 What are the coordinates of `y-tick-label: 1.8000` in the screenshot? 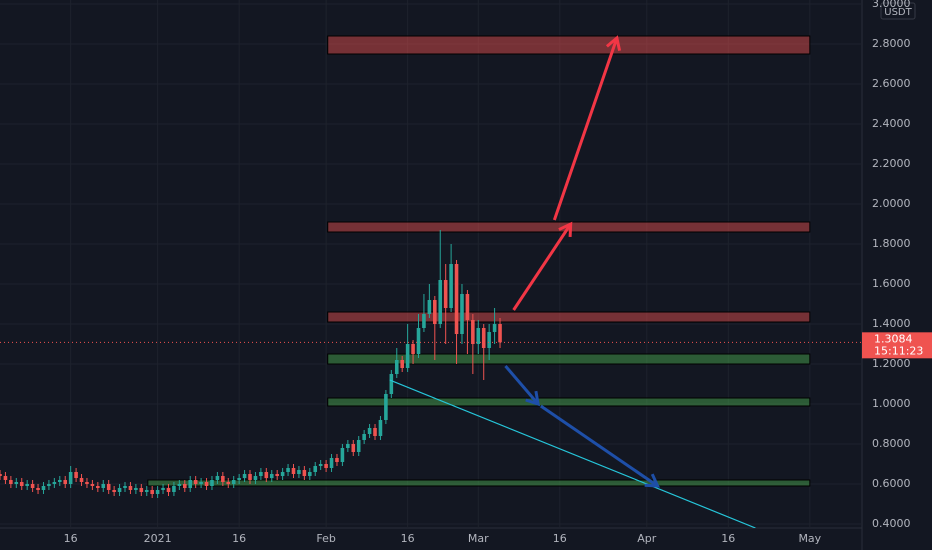 It's located at (891, 243).